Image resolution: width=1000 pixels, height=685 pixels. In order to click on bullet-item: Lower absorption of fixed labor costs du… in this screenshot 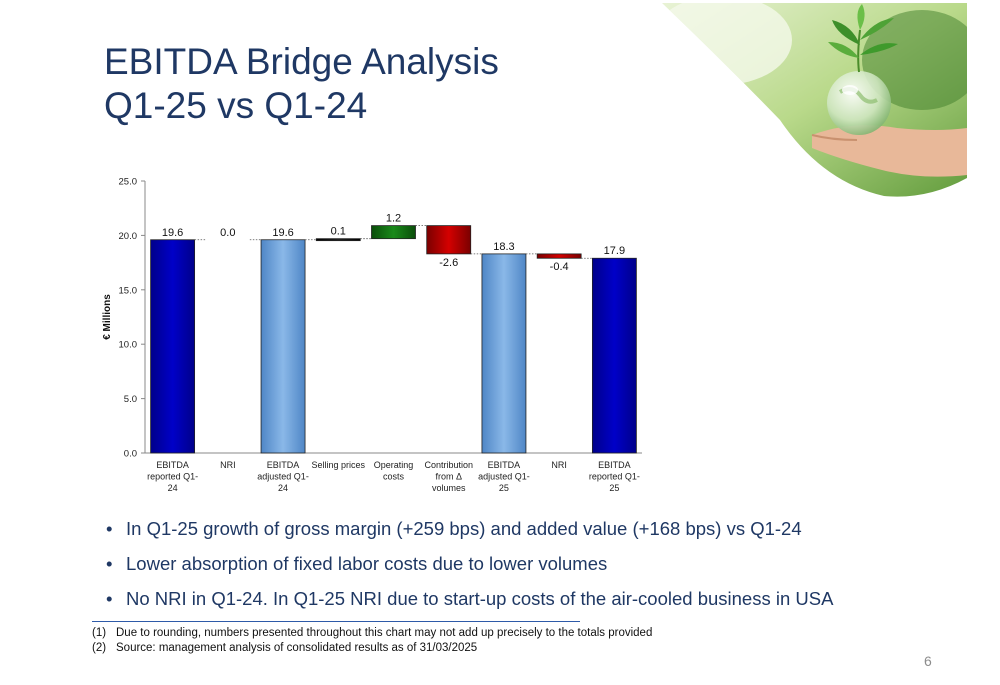, I will do `click(468, 568)`.